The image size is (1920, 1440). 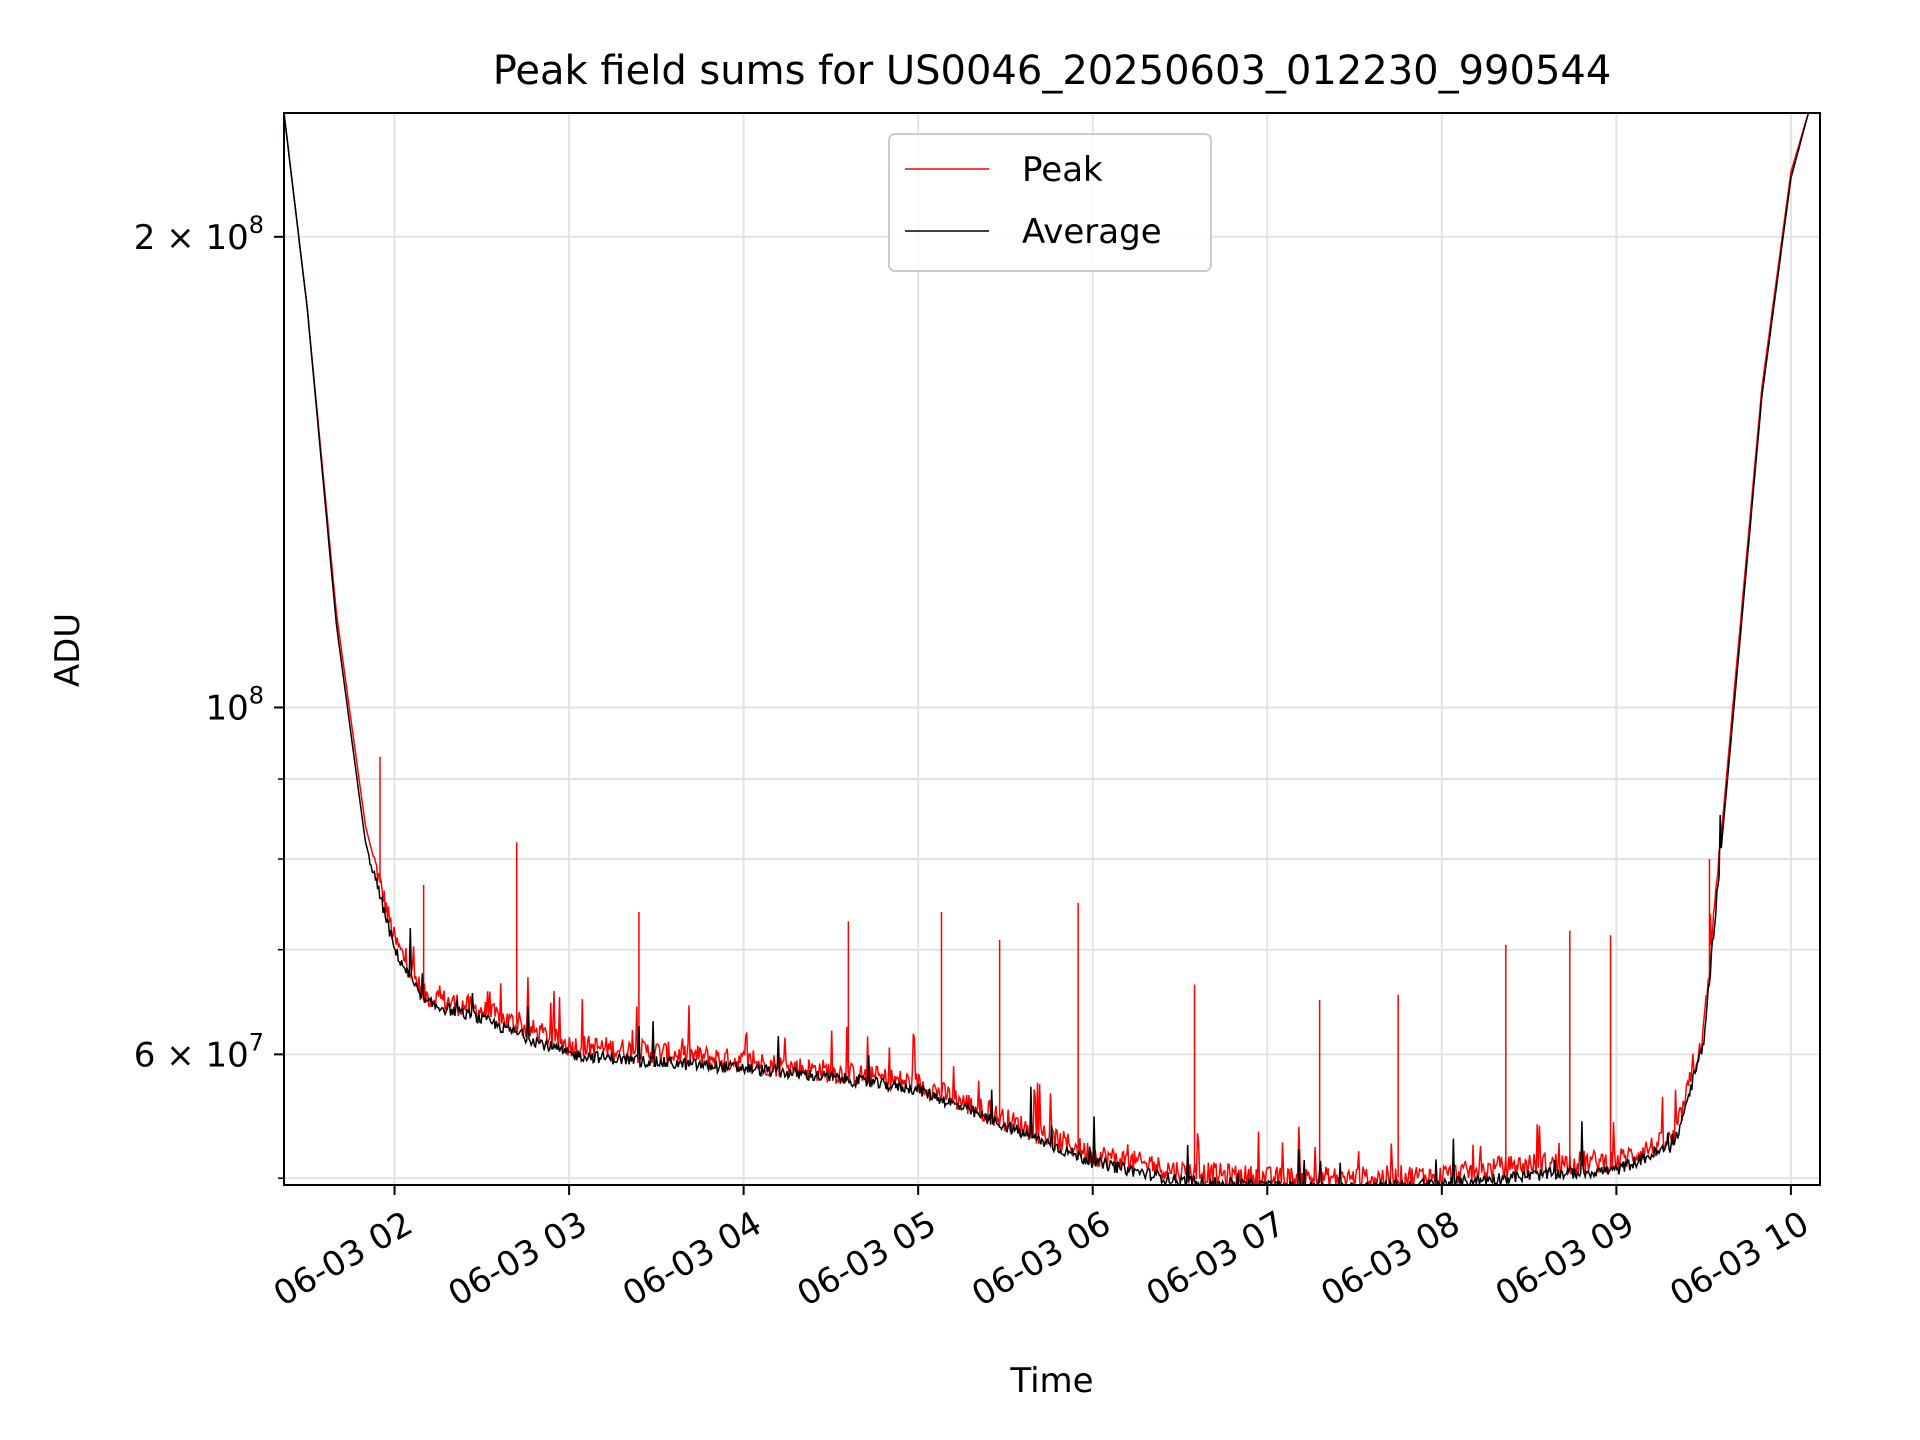 I want to click on legend-average-label: Average, so click(x=1092, y=232).